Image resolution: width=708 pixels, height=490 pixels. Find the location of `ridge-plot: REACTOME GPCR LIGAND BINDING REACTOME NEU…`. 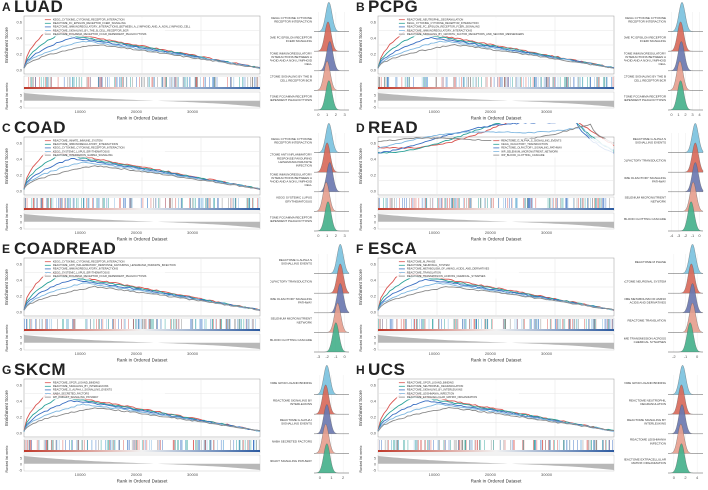

ridge-plot: REACTOME GPCR LIGAND BINDING REACTOME NEU… is located at coordinates (663, 422).